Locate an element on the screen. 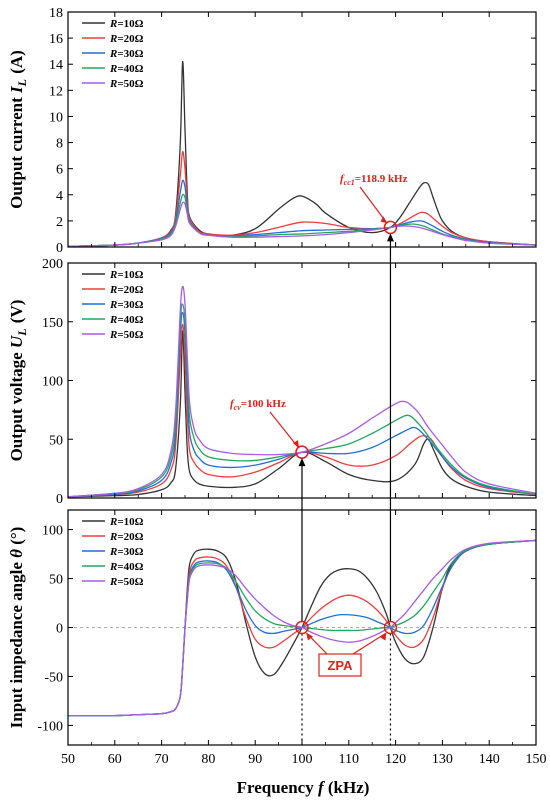 This screenshot has width=550, height=805. annotation-label: fcv=100 kHz is located at coordinates (258, 405).